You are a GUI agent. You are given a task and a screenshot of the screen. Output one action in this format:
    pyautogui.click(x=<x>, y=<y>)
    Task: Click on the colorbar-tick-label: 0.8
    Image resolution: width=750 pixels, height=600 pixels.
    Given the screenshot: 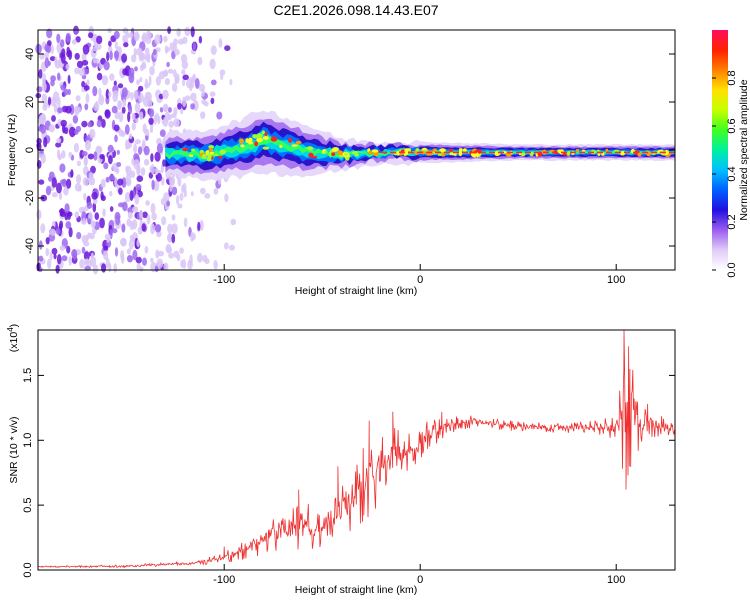 What is the action you would take?
    pyautogui.click(x=732, y=77)
    